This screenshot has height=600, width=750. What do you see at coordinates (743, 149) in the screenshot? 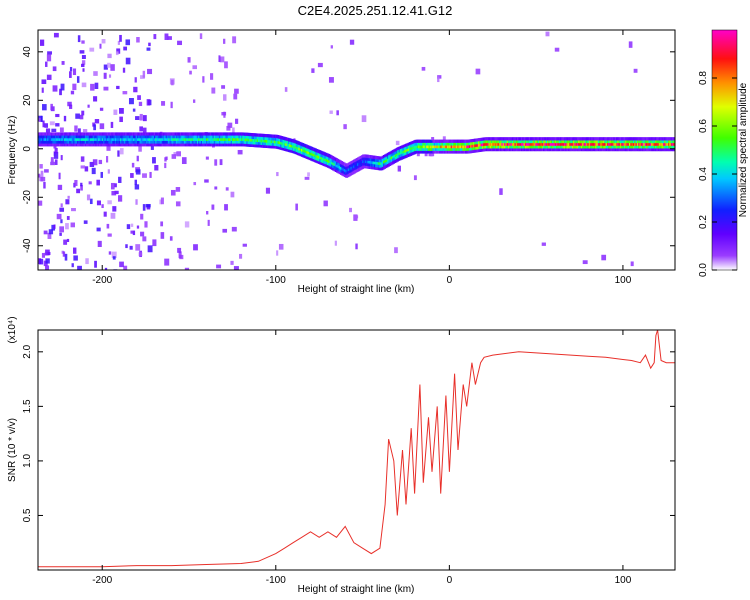
I see `colorbar-label: Normalized spectral amplitude` at bounding box center [743, 149].